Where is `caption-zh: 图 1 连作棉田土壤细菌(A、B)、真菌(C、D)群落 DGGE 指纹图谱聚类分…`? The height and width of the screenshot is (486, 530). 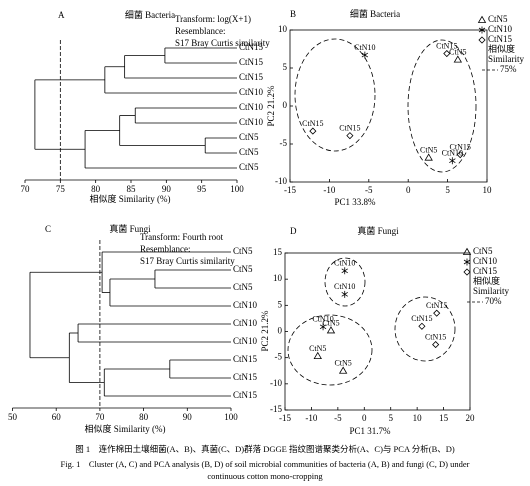
caption-zh: 图 1 连作棉田土壤细菌(A、B)、真菌(C、D)群落 DGGE 指纹图谱聚类分… is located at coordinates (265, 449).